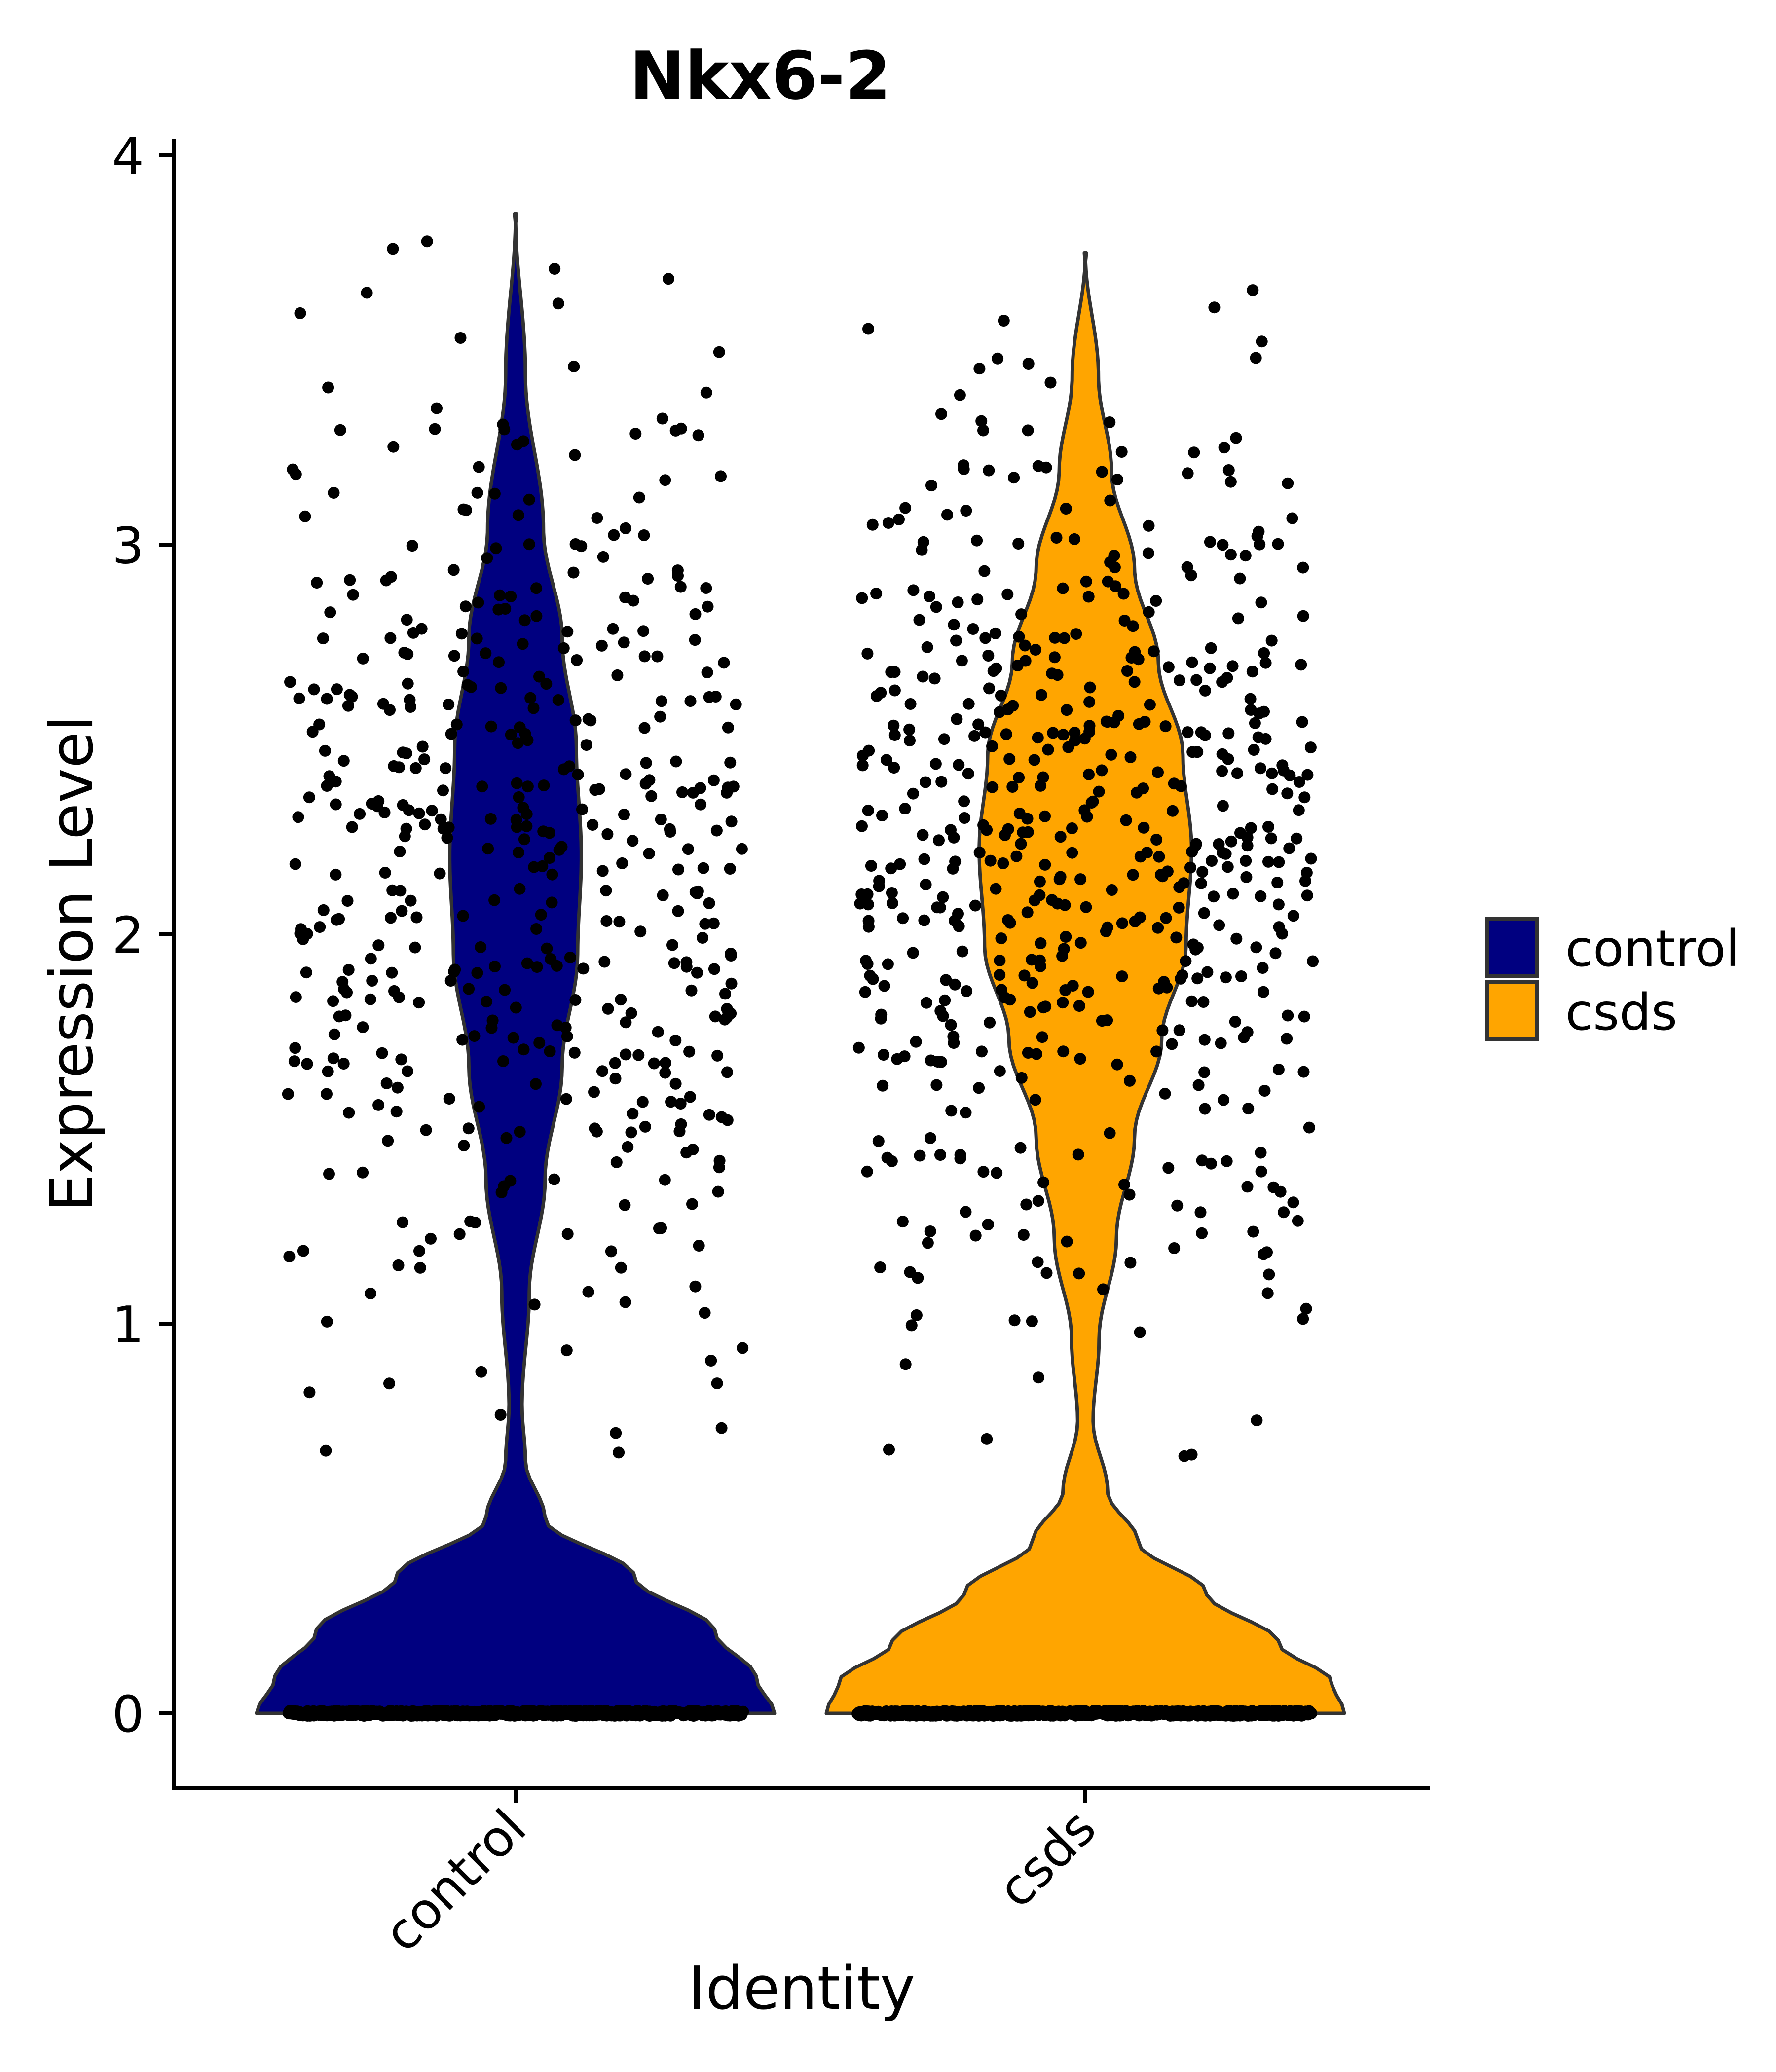 Image resolution: width=1776 pixels, height=2072 pixels. Describe the element at coordinates (1613, 948) in the screenshot. I see `legend-item-control: control` at that location.